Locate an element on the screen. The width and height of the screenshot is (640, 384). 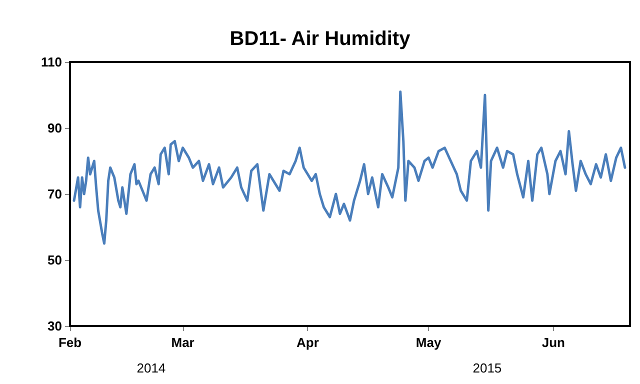
x-tick-label: Feb is located at coordinates (70, 342).